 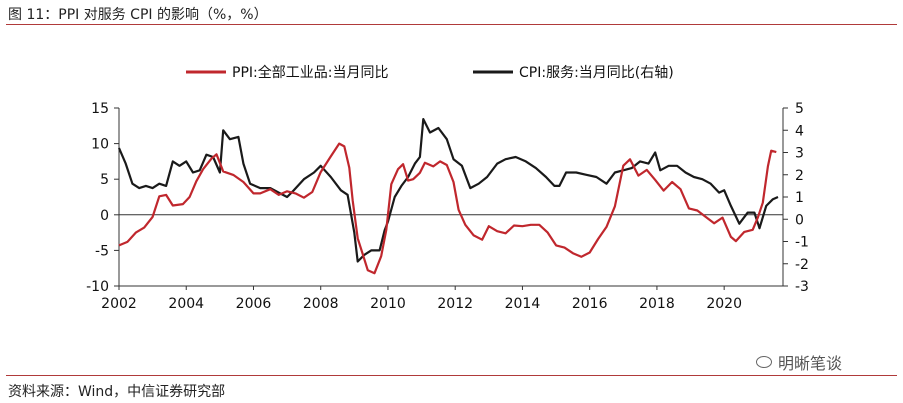 What do you see at coordinates (138, 15) in the screenshot?
I see `figure-title: 图 11：PPI 对服务 CPI 的影响（%，%）` at bounding box center [138, 15].